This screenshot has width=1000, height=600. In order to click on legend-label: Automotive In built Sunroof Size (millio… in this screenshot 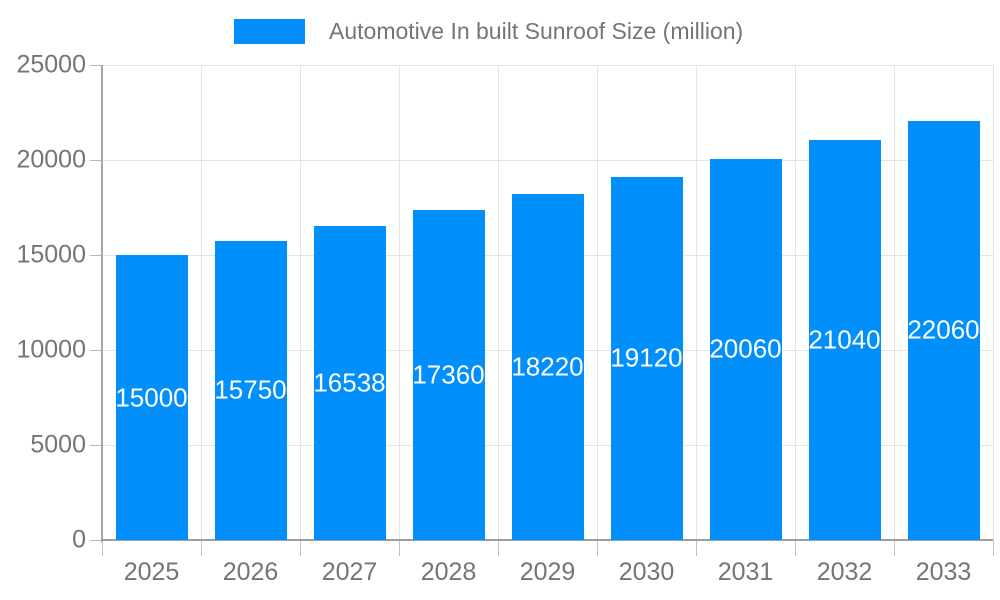, I will do `click(536, 31)`.